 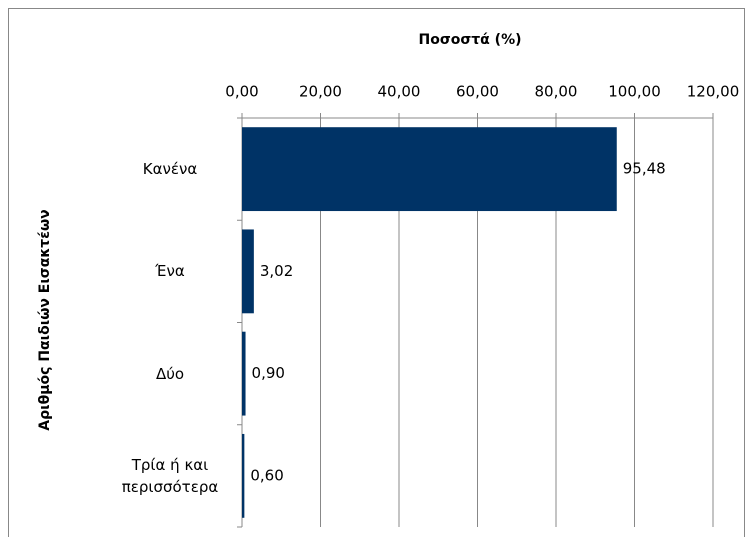 What do you see at coordinates (634, 92) in the screenshot?
I see `x-tick-label: 100,00` at bounding box center [634, 92].